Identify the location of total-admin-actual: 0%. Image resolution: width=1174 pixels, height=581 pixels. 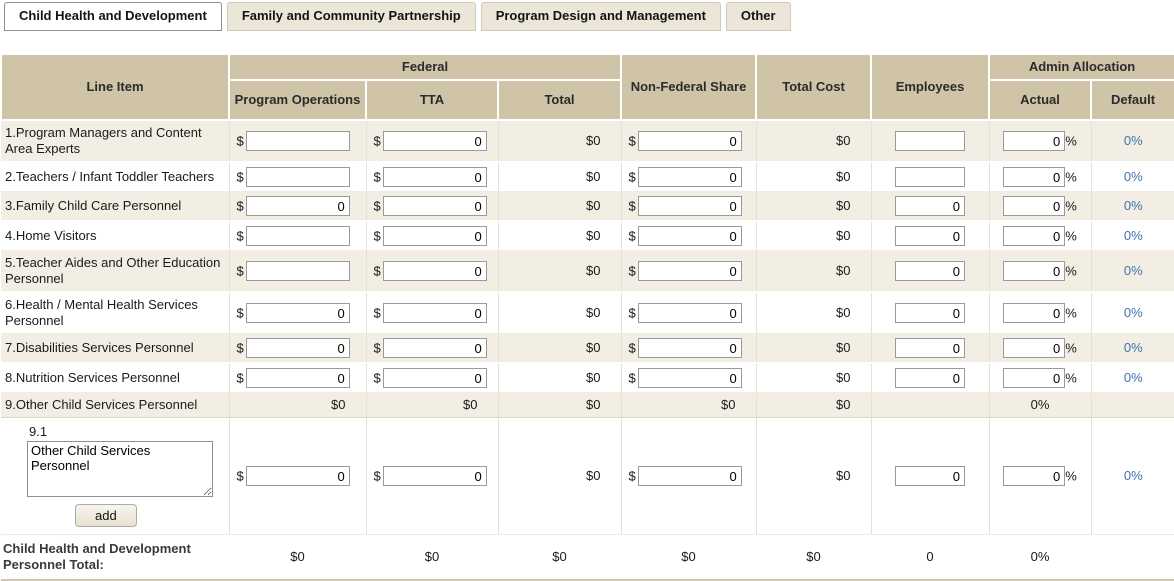
(1040, 557).